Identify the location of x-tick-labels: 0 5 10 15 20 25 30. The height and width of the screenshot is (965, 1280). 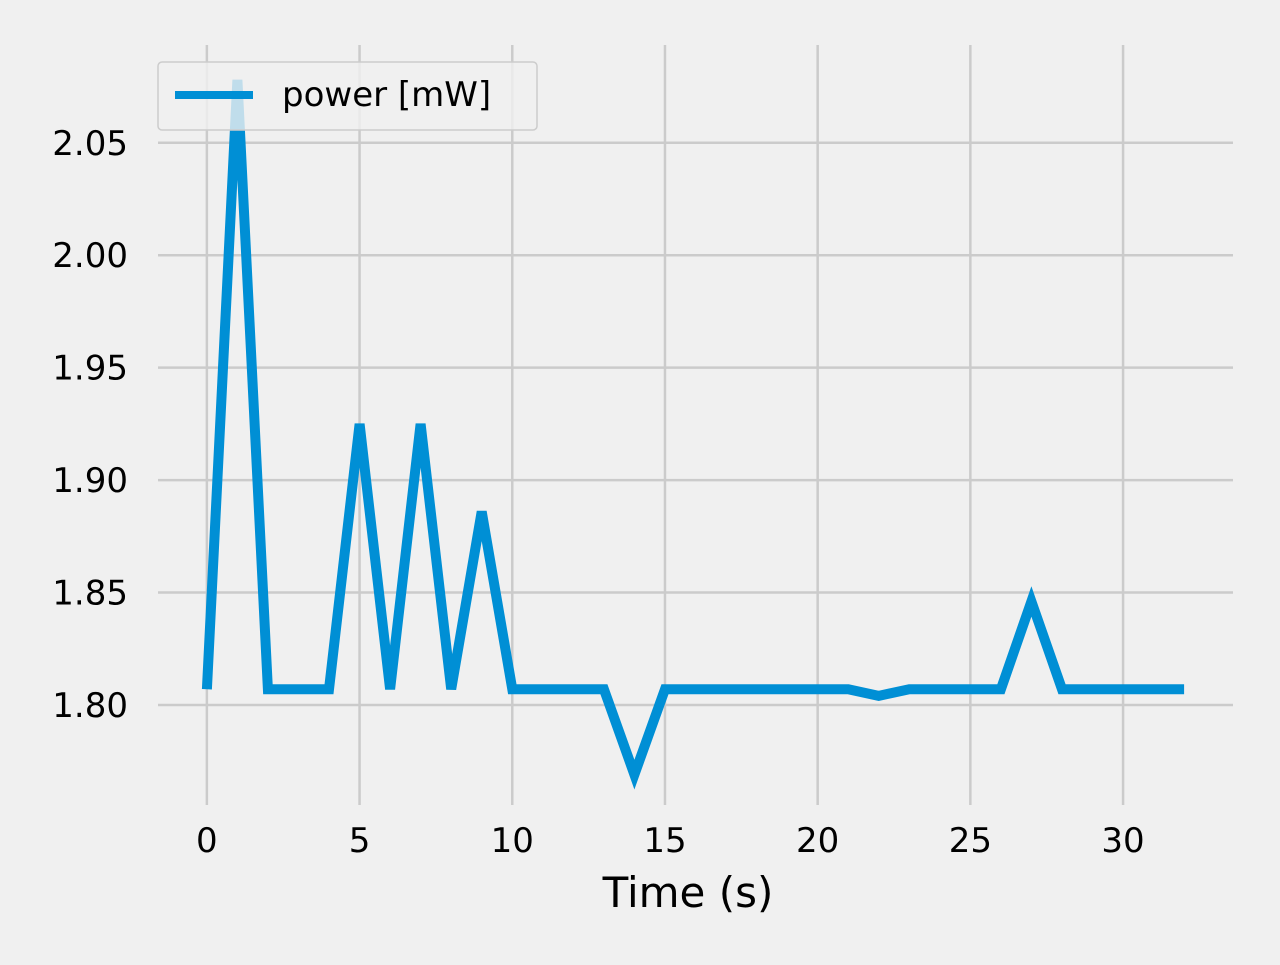
(670, 841).